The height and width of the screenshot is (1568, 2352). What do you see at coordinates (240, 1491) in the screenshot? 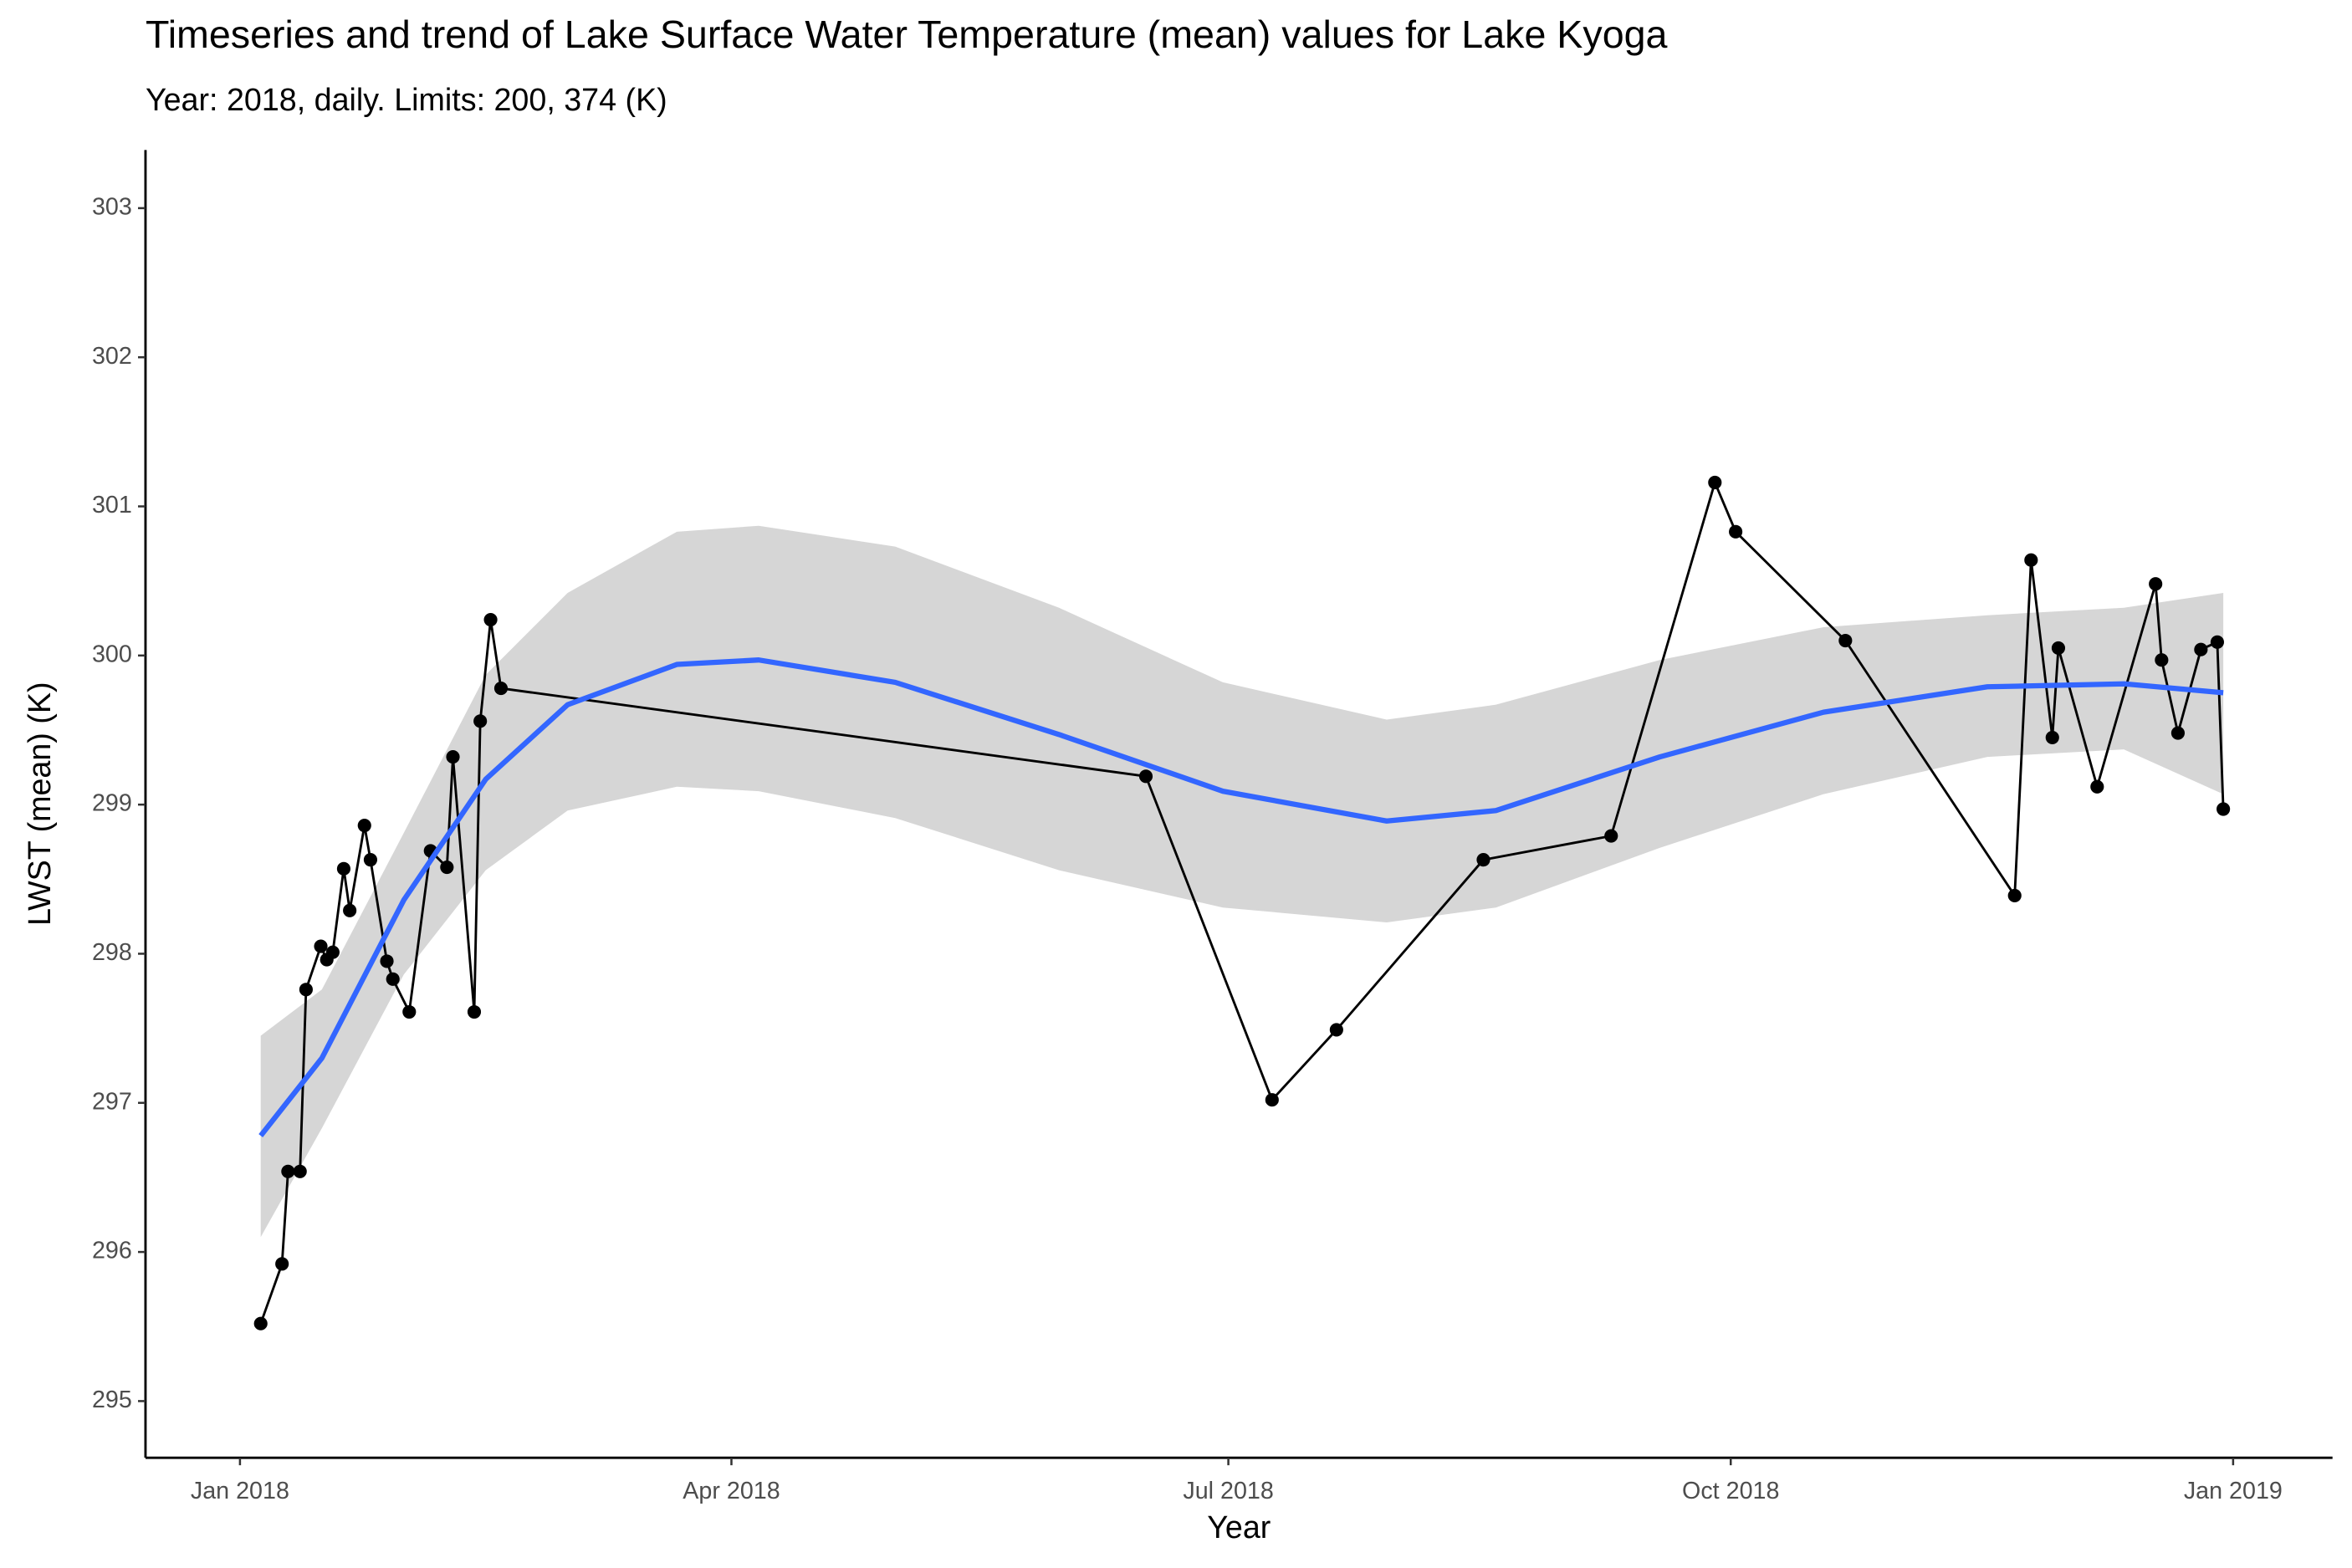
I see `x-tick-label: Jan 2018` at bounding box center [240, 1491].